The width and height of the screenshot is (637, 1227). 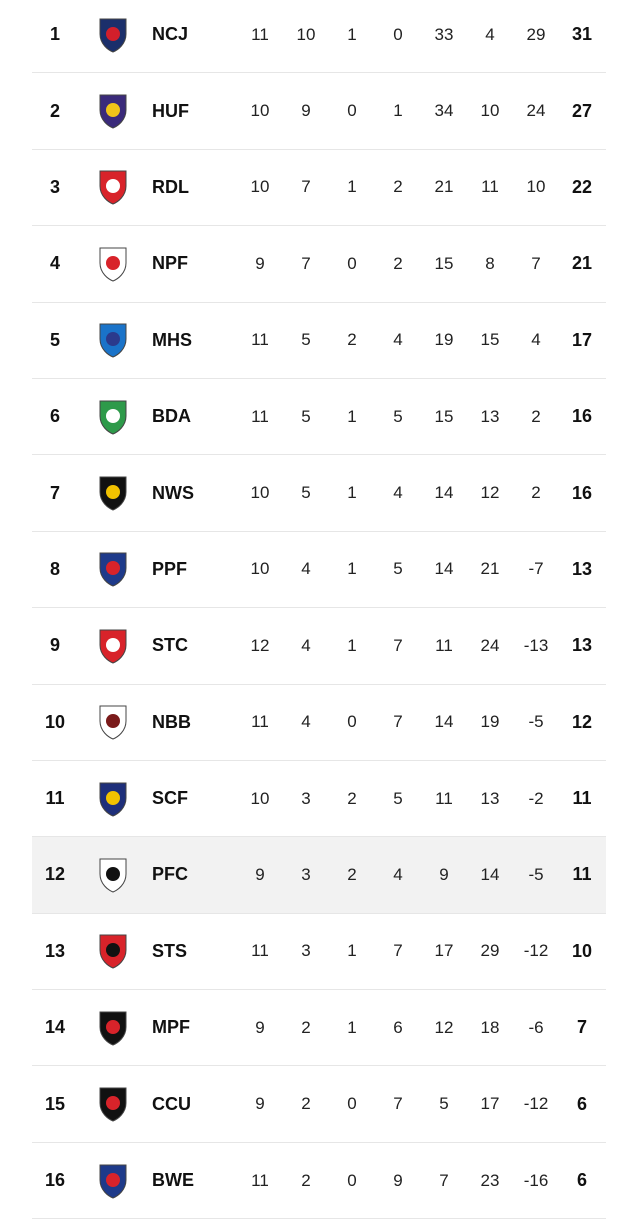 I want to click on table-row: 15 CCU 9 2 0 7 5 17 -12 6, so click(x=319, y=1104).